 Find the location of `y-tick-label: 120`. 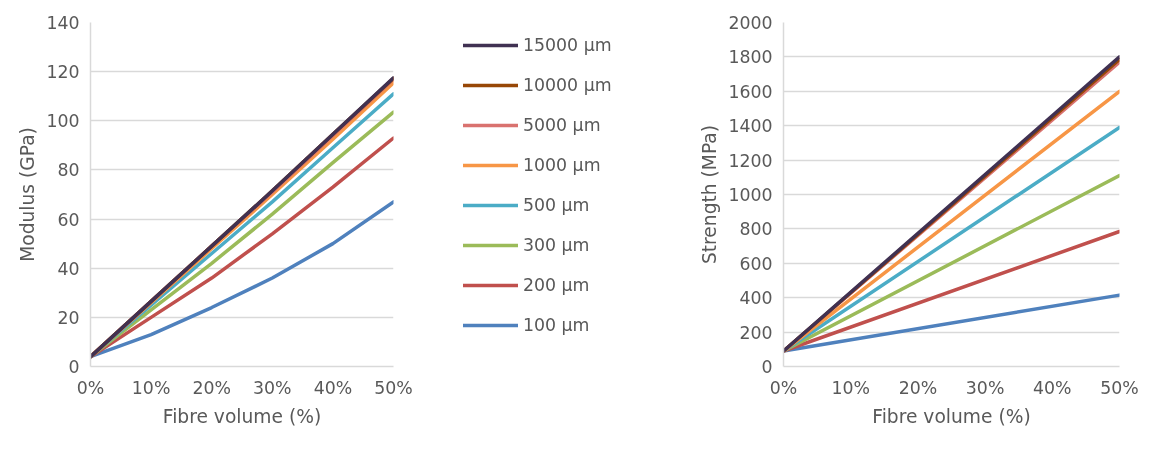

y-tick-label: 120 is located at coordinates (63, 72).